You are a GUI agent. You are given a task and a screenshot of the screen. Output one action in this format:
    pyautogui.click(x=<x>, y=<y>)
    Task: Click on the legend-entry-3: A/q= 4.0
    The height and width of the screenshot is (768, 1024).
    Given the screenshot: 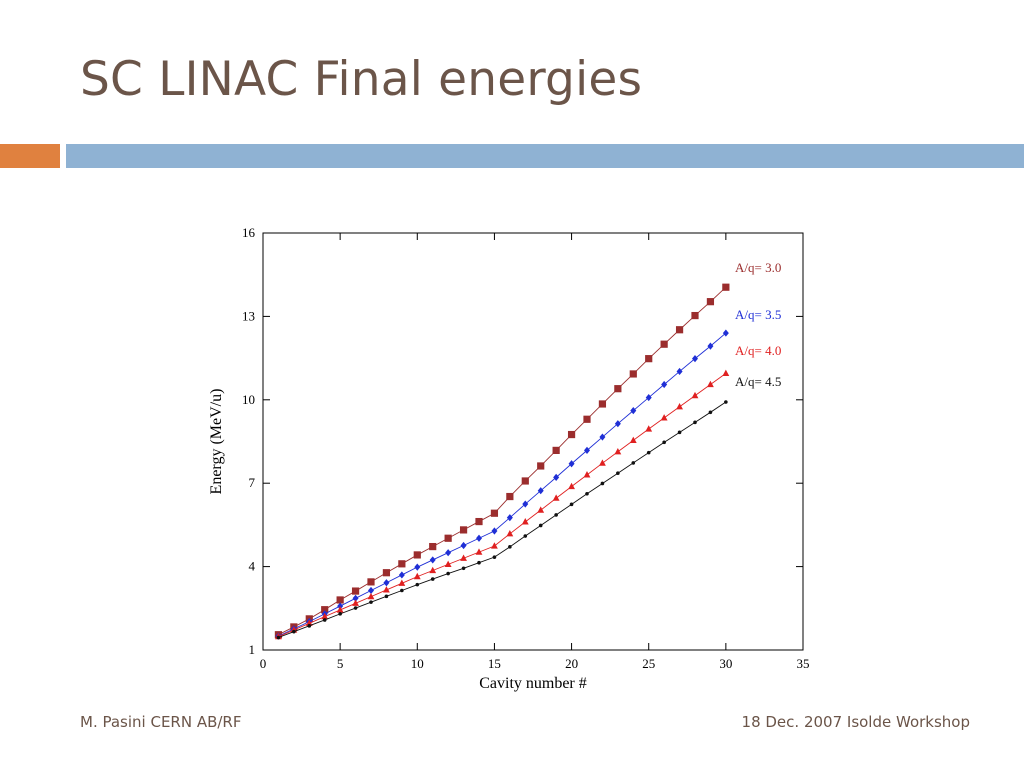 What is the action you would take?
    pyautogui.click(x=758, y=350)
    